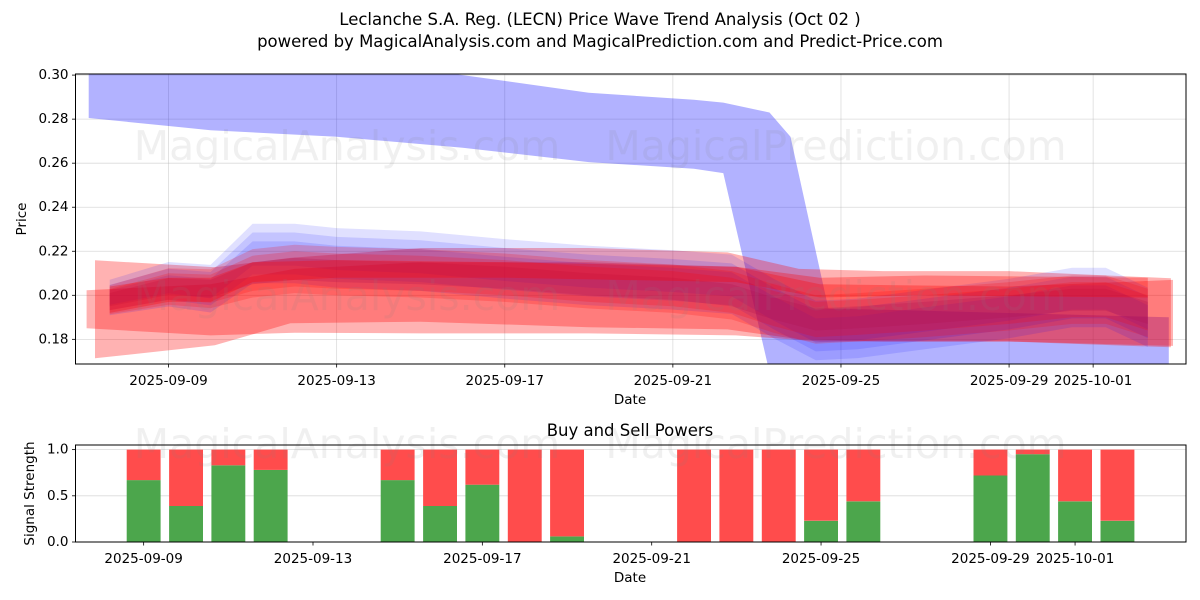 This screenshot has height=600, width=1200. I want to click on price-x-axis-label: Date, so click(630, 400).